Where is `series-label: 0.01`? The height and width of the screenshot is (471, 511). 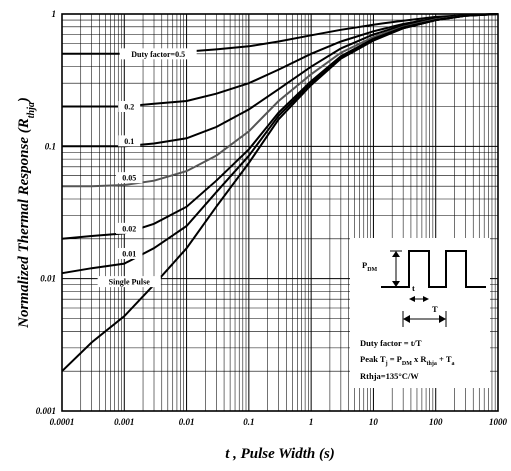
series-label: 0.01 is located at coordinates (129, 253).